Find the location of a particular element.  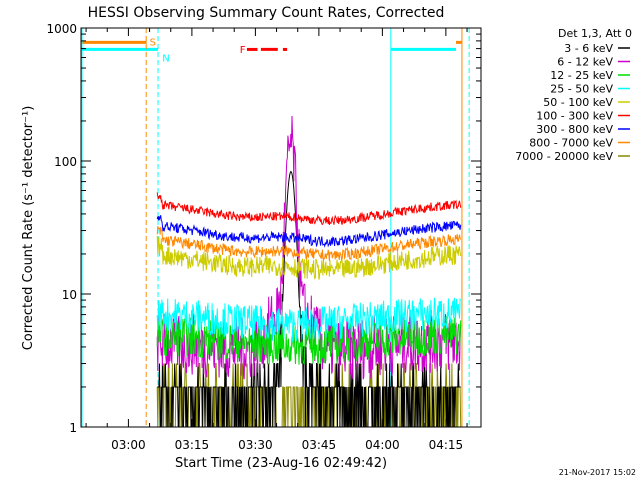

x-tick-label: 03:30 is located at coordinates (255, 445).